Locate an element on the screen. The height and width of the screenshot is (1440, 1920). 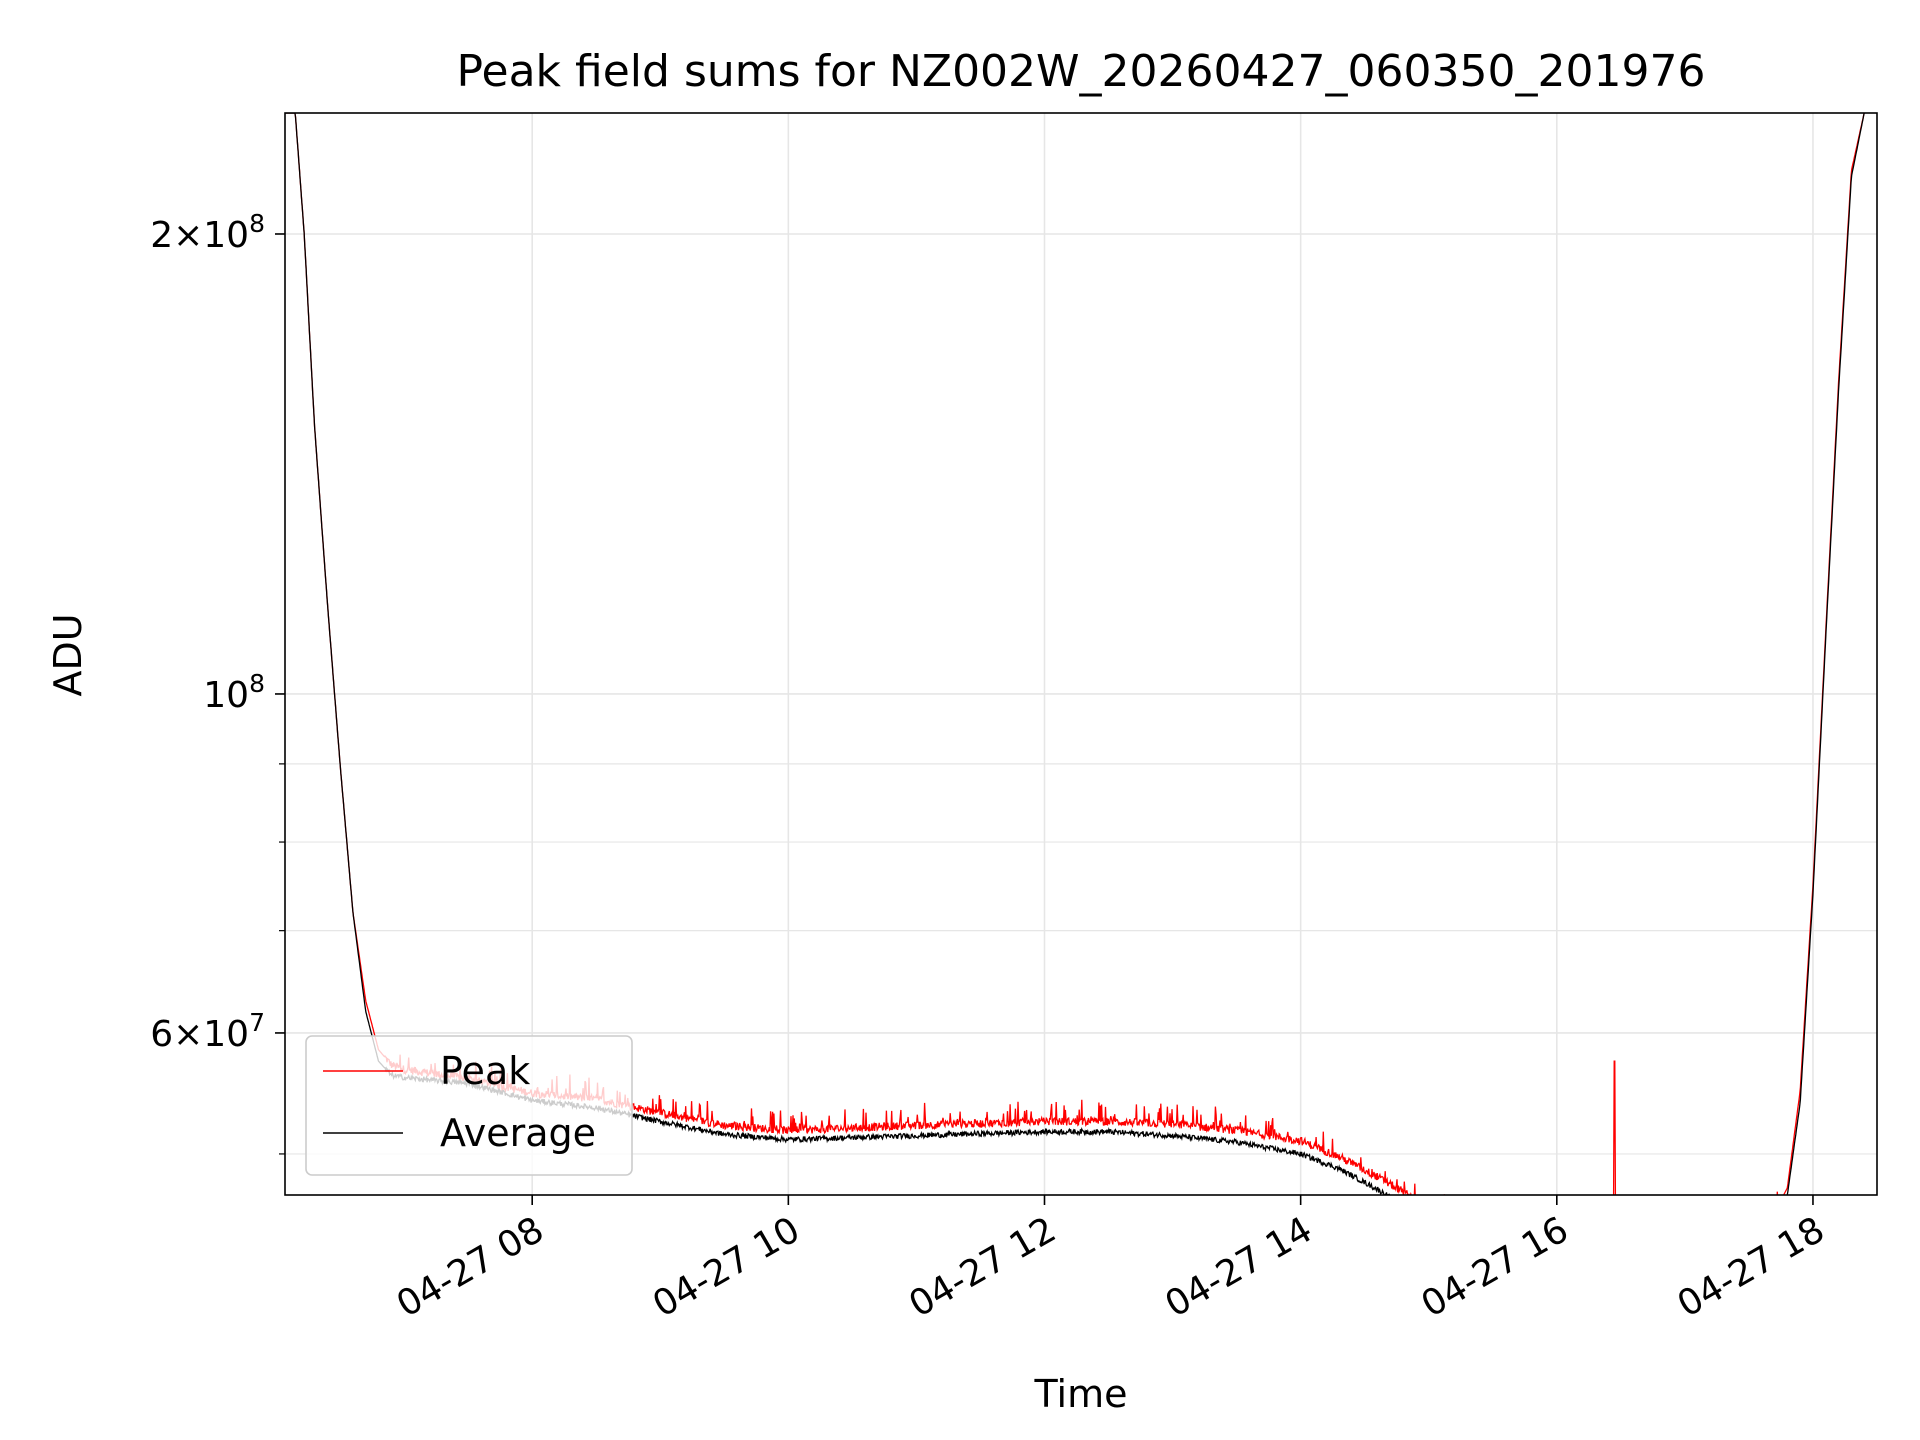
x-axis-label: Time is located at coordinates (1081, 1394).